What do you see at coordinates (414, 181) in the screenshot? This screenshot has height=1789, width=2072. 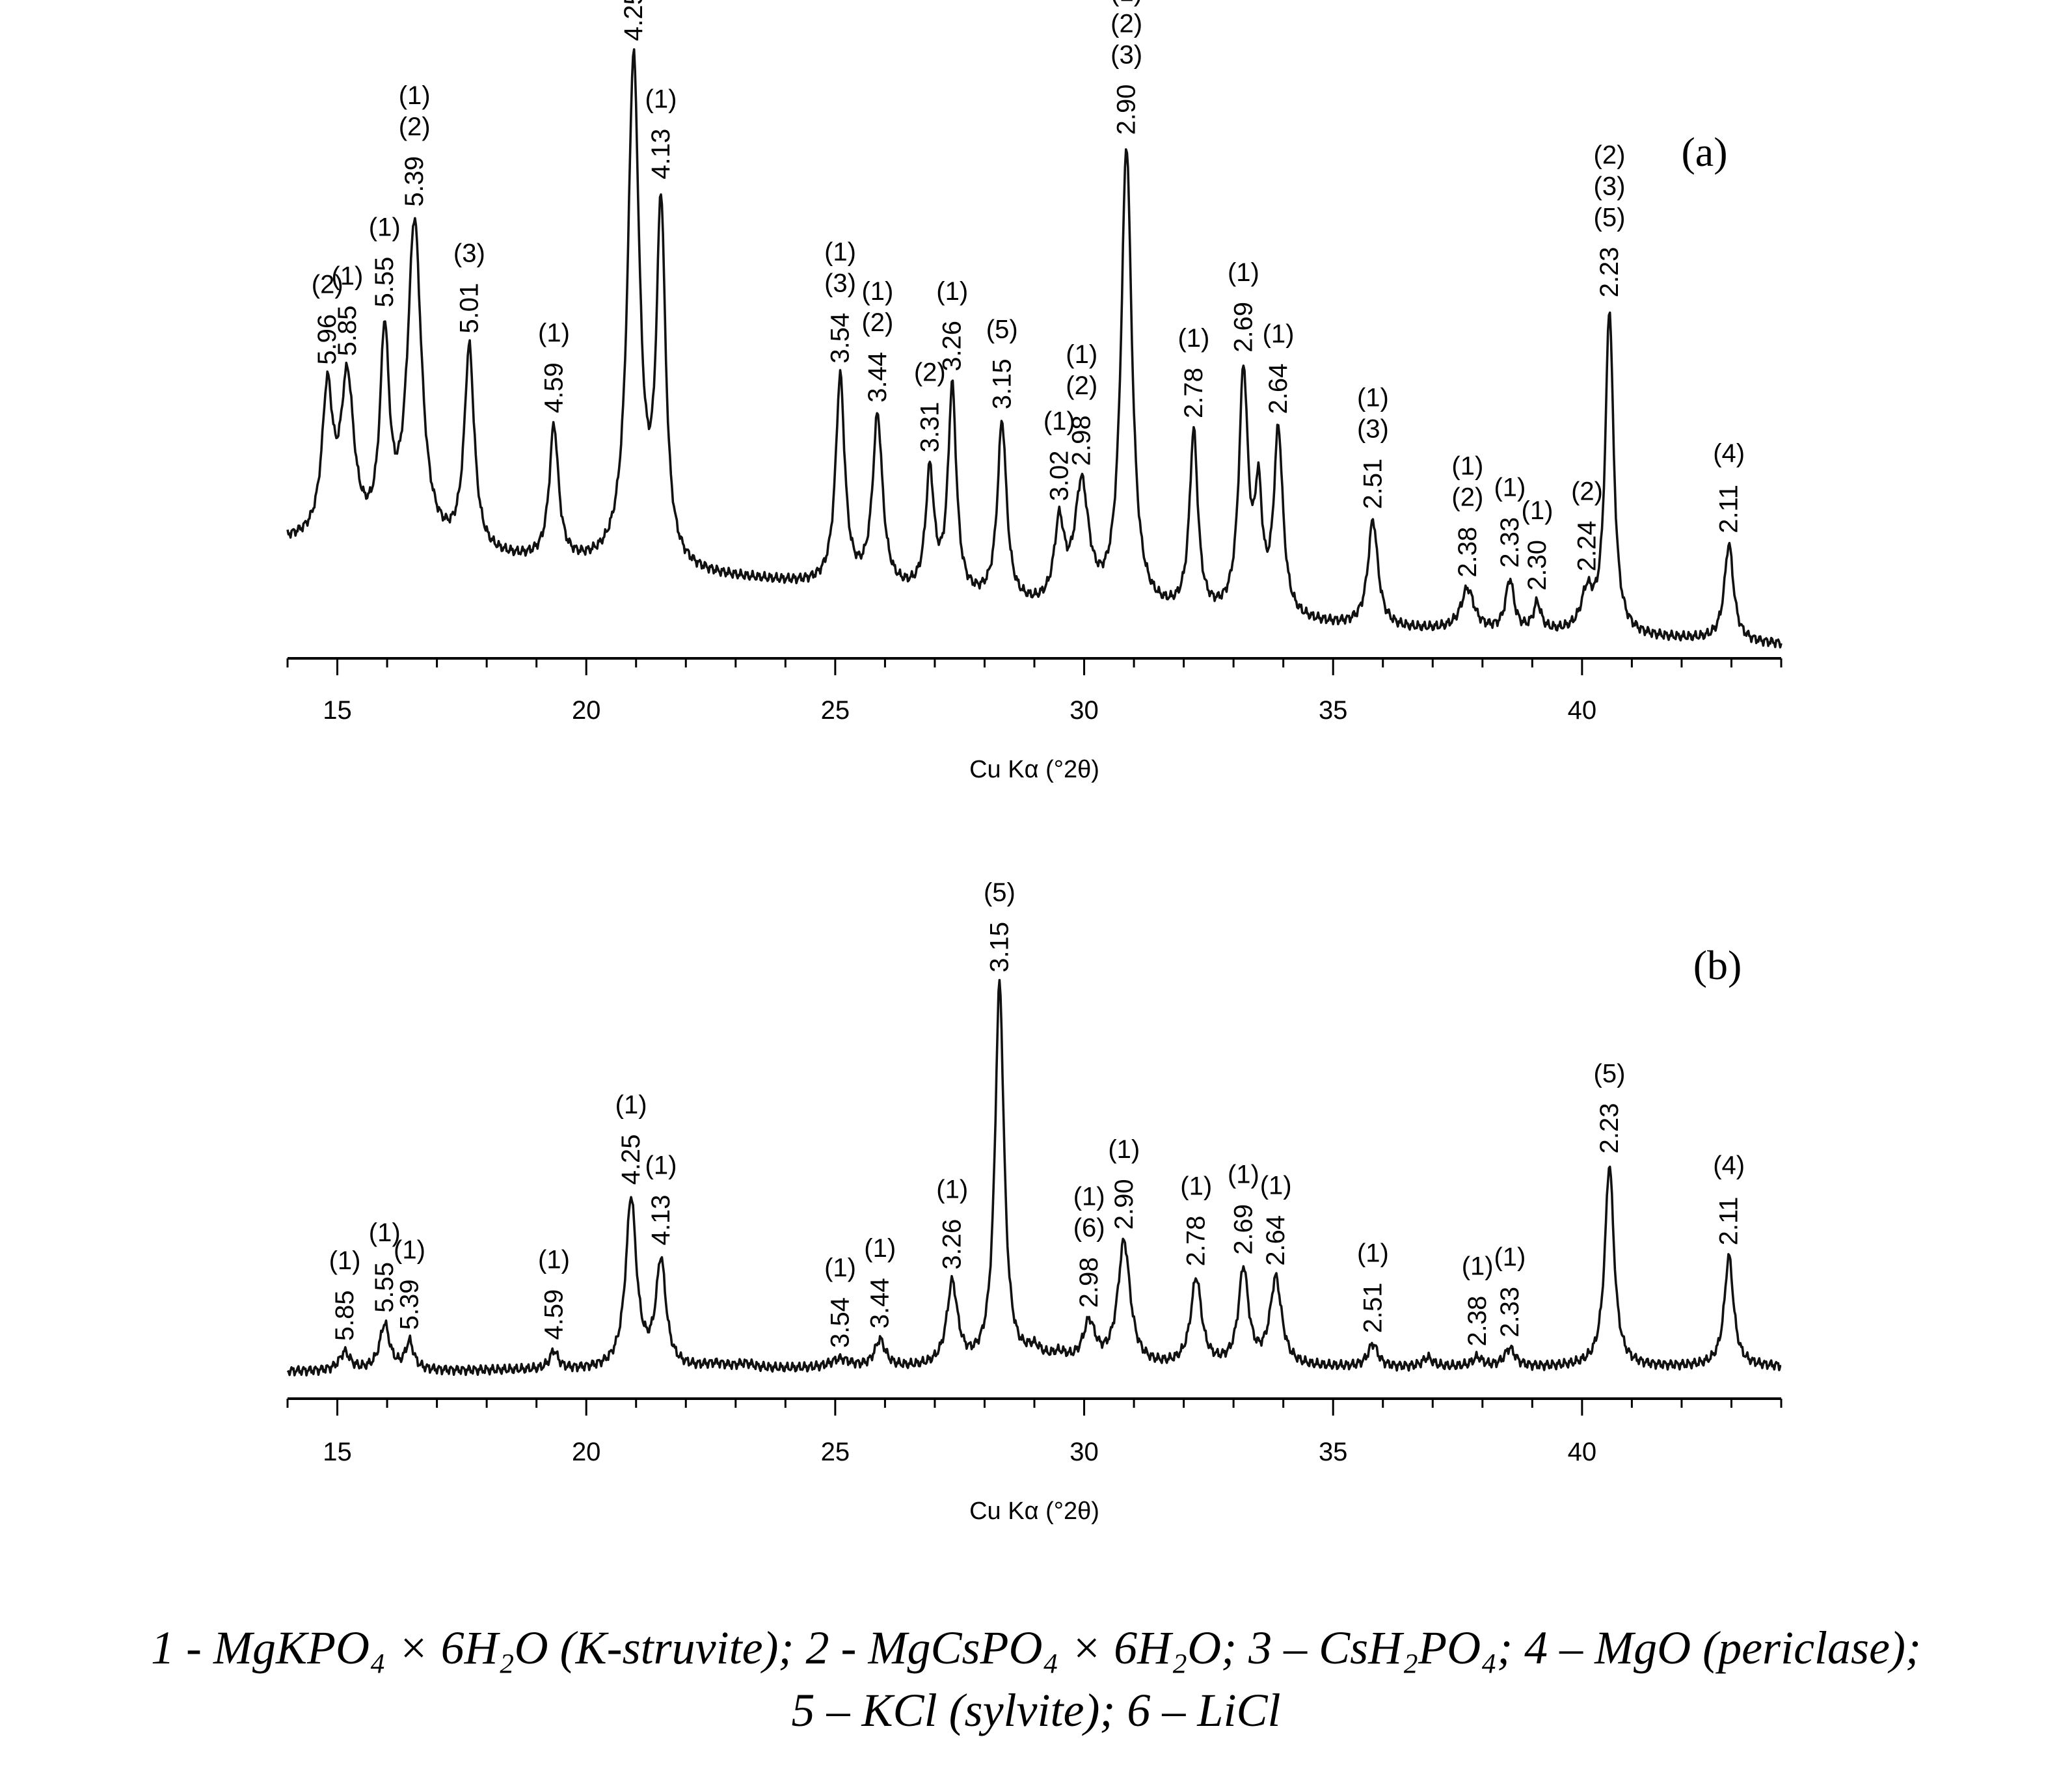 I see `peak-d-spacing-label: 5.39` at bounding box center [414, 181].